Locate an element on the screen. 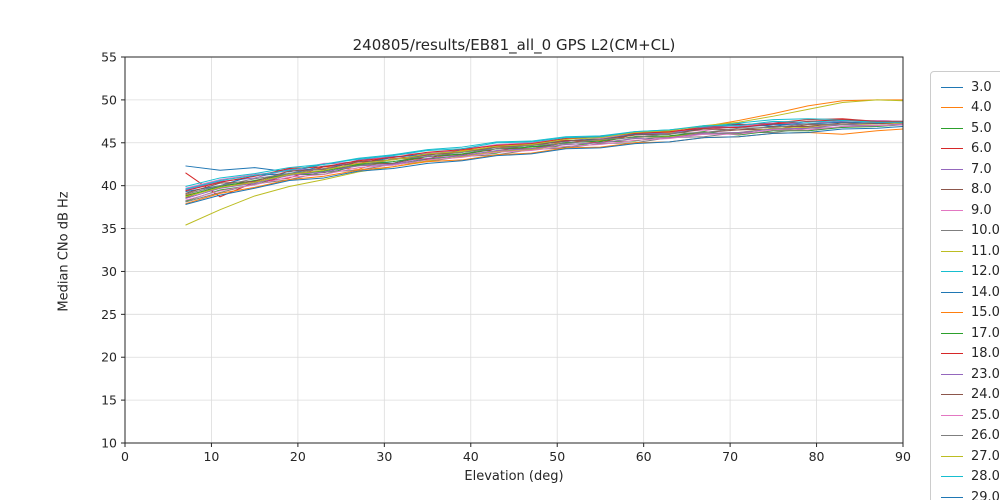 This screenshot has height=500, width=1000. series-line-26.0 is located at coordinates (544, 158).